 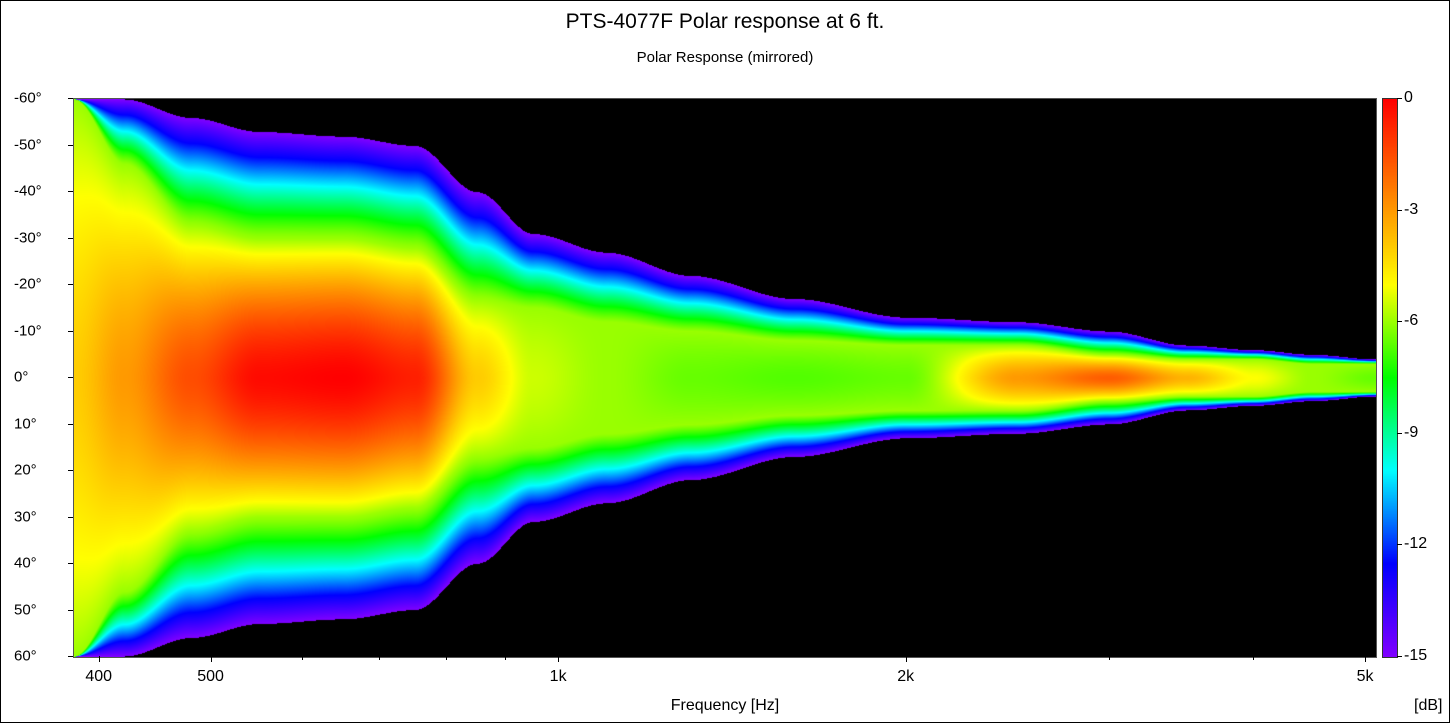 What do you see at coordinates (906, 676) in the screenshot?
I see `x-tick-label: 2k` at bounding box center [906, 676].